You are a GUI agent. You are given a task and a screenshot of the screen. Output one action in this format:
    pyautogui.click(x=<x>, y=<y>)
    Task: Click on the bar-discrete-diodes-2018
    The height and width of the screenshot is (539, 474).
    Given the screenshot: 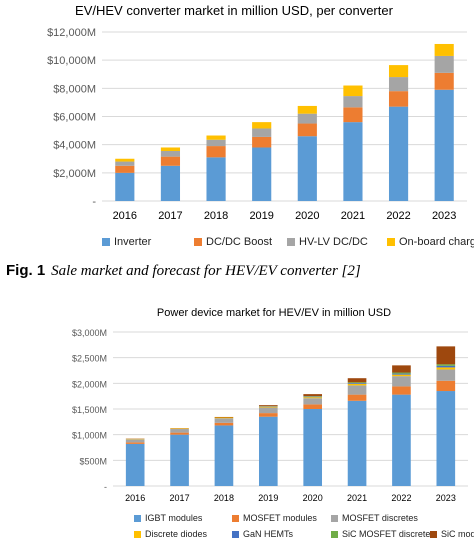 What is the action you would take?
    pyautogui.click(x=224, y=418)
    